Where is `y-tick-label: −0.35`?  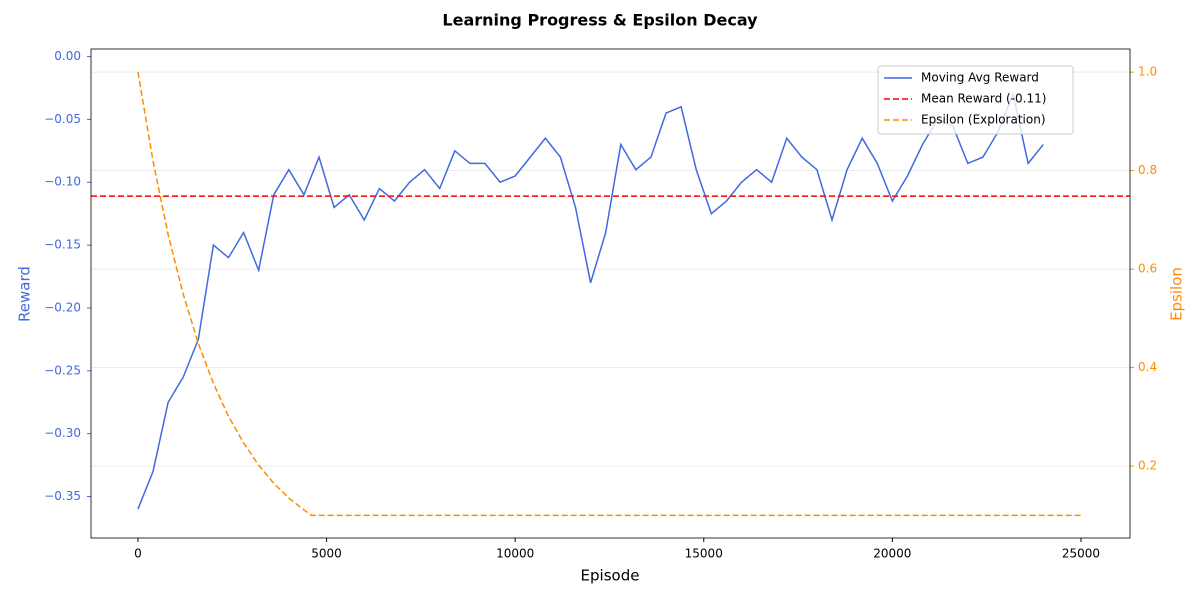
y-tick-label: −0.35 is located at coordinates (62, 496).